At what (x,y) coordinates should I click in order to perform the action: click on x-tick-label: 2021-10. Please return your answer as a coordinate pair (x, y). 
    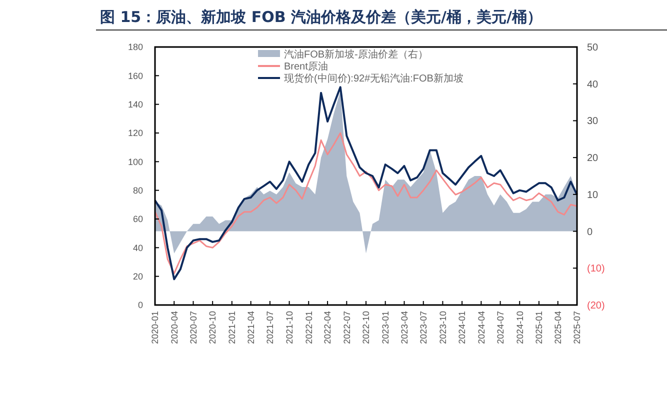
    Looking at the image, I should click on (289, 327).